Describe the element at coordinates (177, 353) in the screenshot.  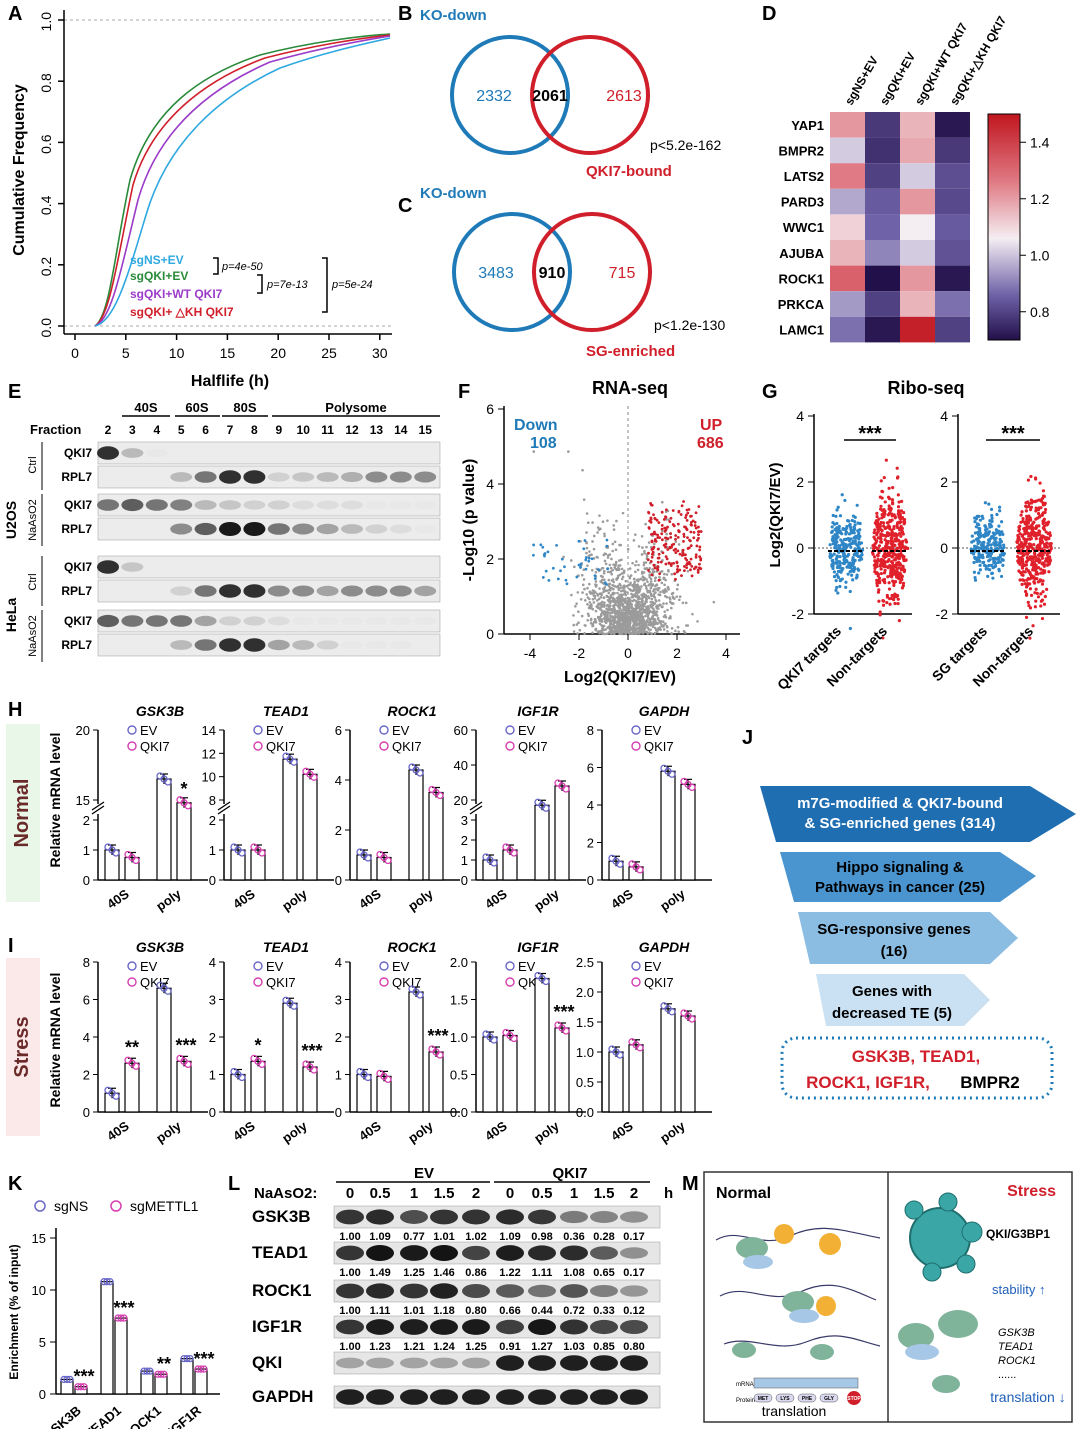
I see `a-xtick-label: 10` at that location.